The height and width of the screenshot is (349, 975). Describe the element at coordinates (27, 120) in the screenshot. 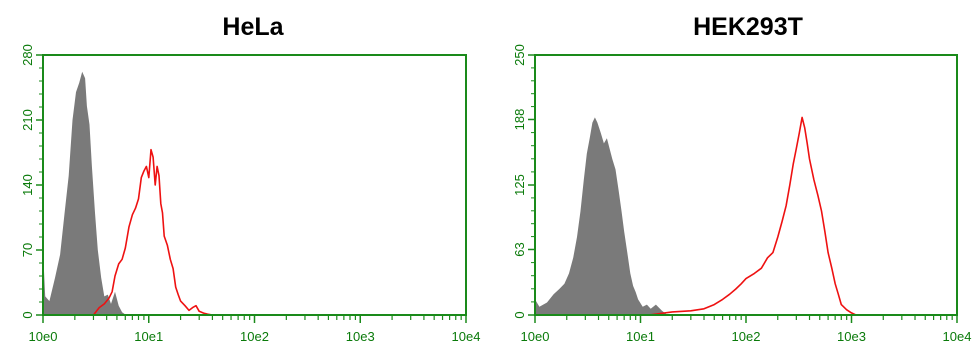

I see `y-tick-label: 210` at that location.